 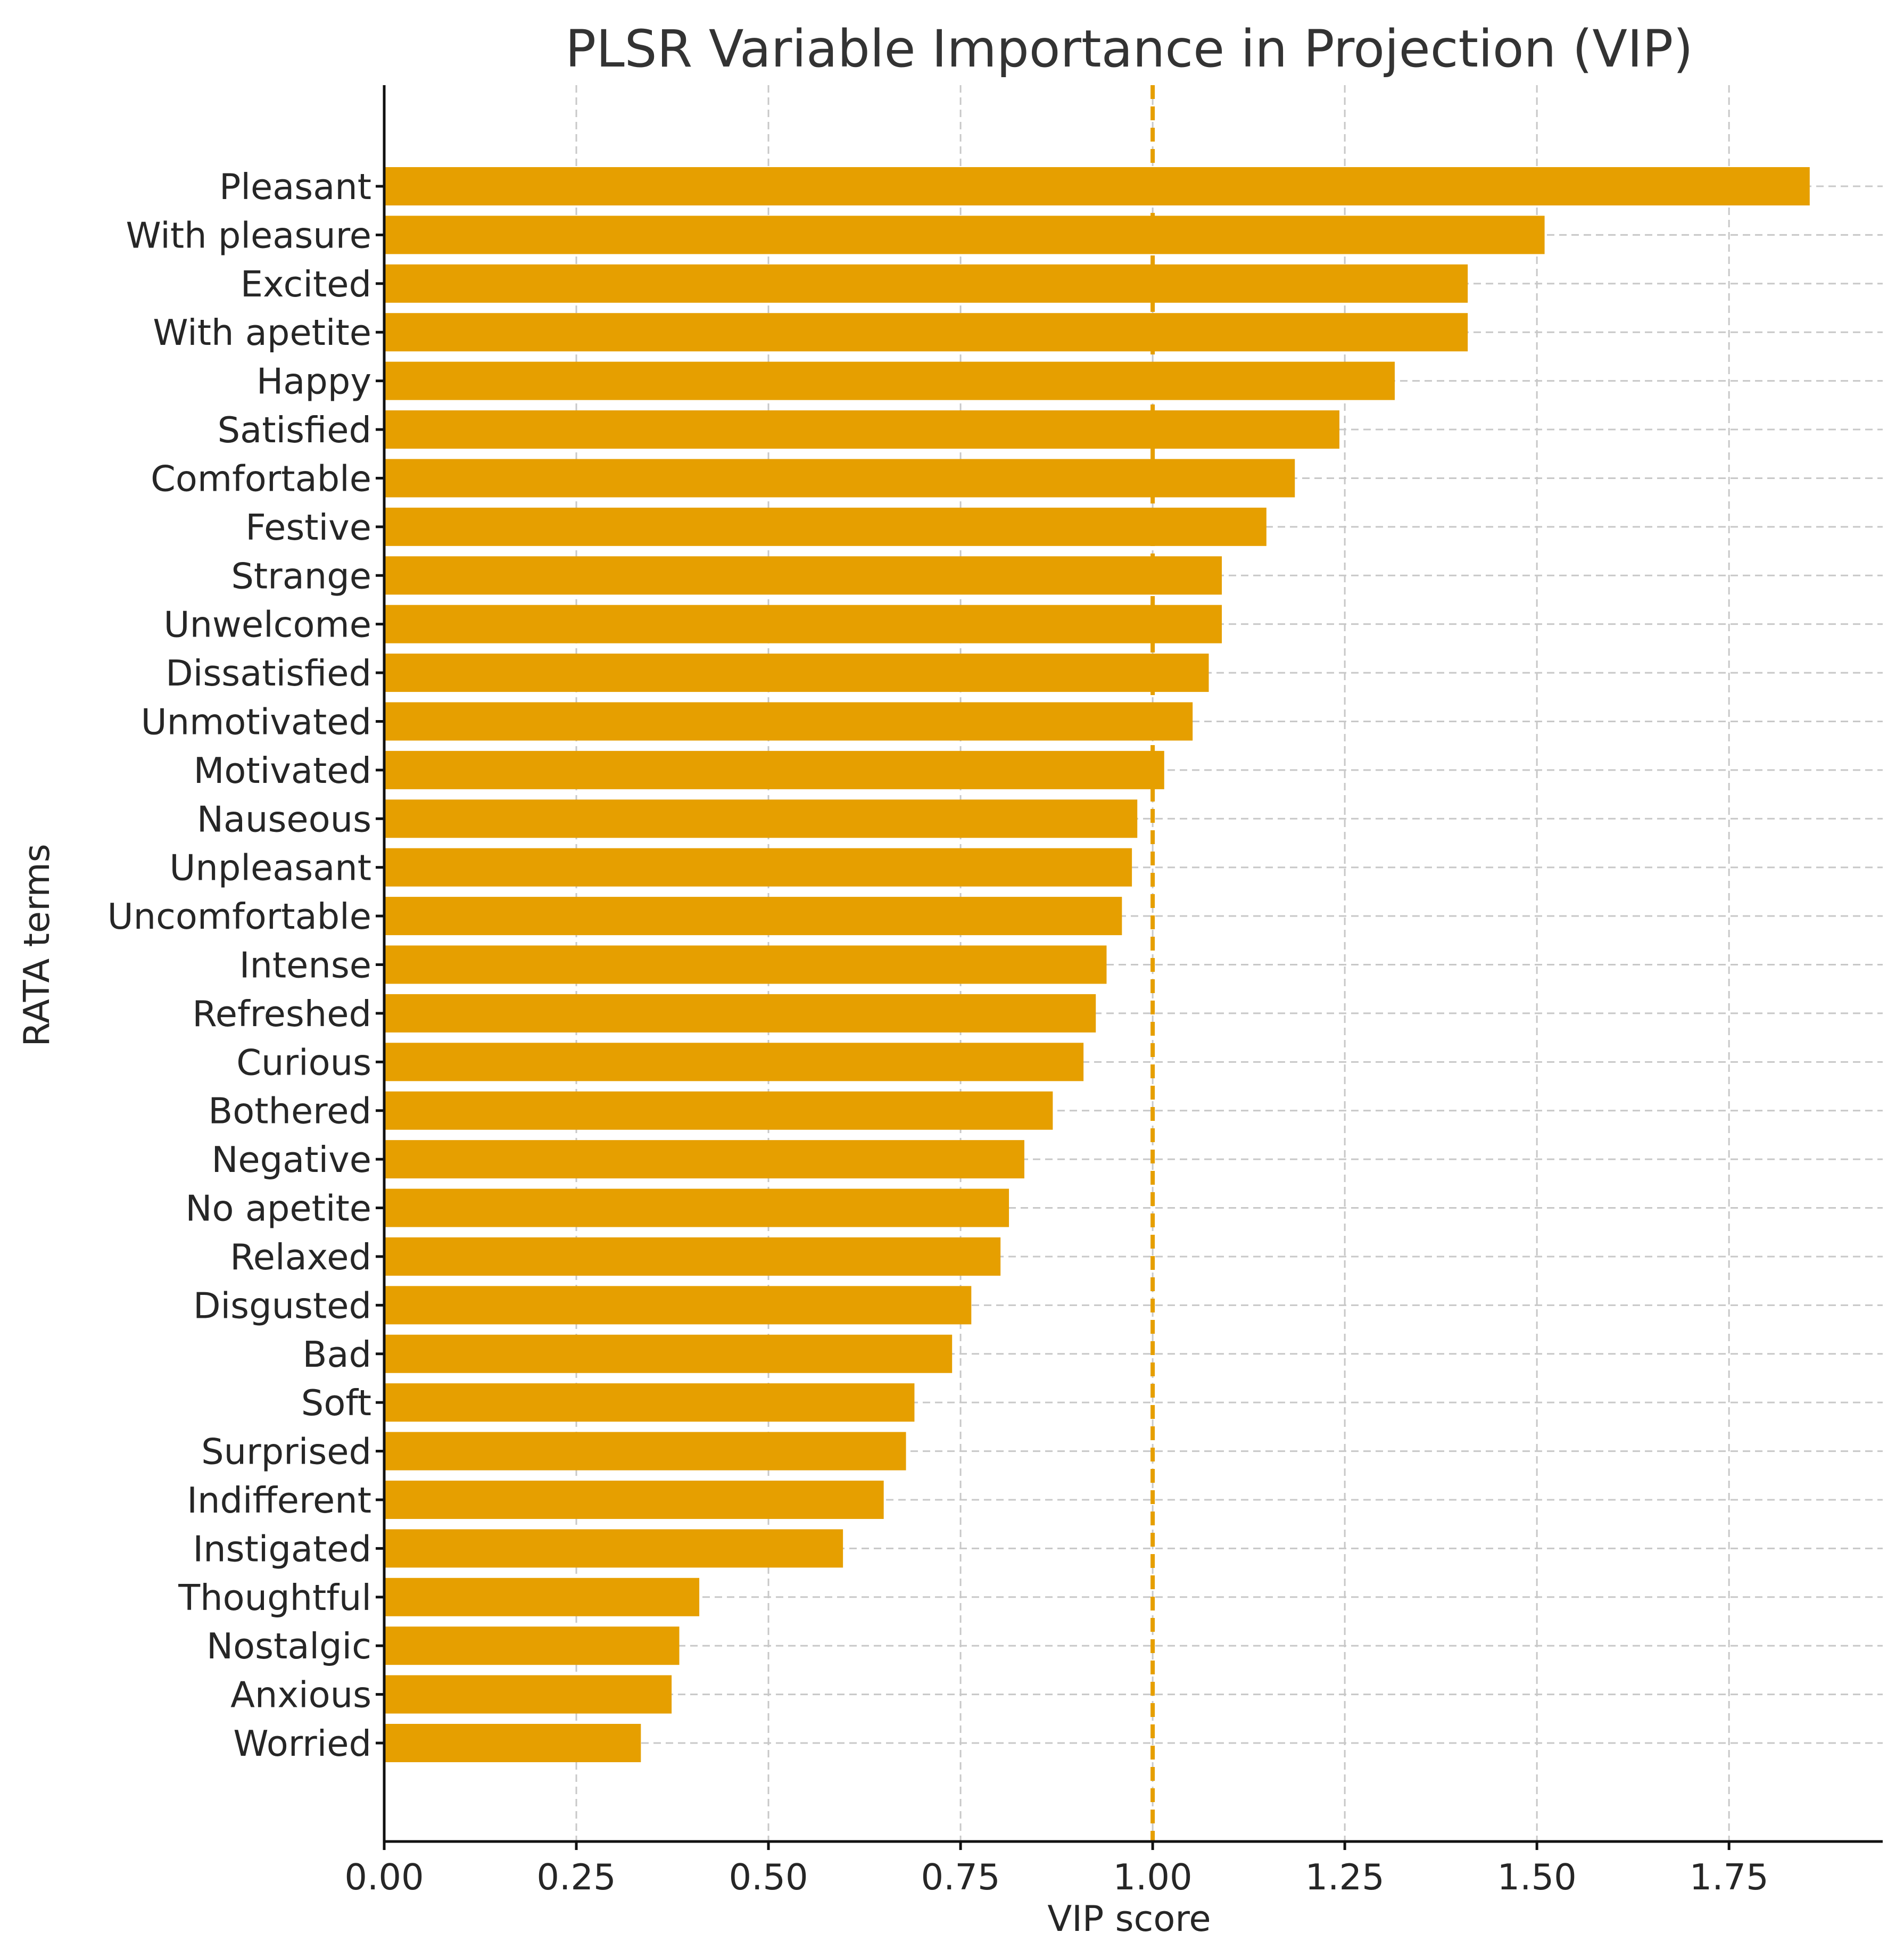 What do you see at coordinates (300, 1695) in the screenshot?
I see `category-label: Anxious` at bounding box center [300, 1695].